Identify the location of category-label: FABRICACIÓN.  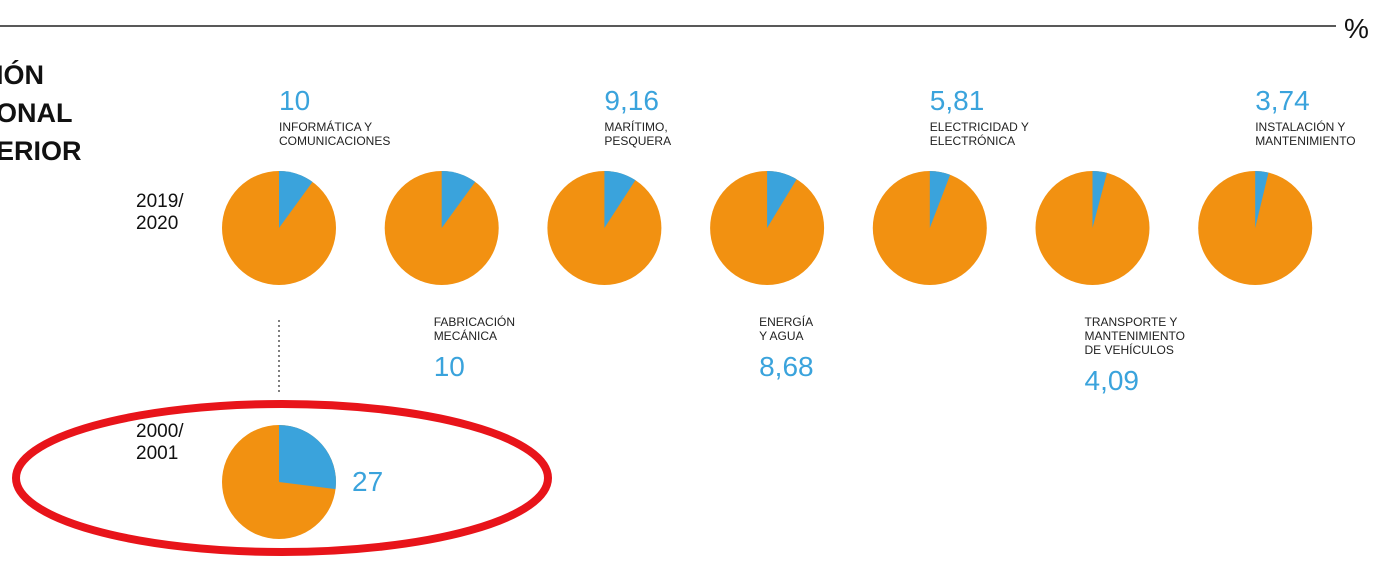
(474, 321).